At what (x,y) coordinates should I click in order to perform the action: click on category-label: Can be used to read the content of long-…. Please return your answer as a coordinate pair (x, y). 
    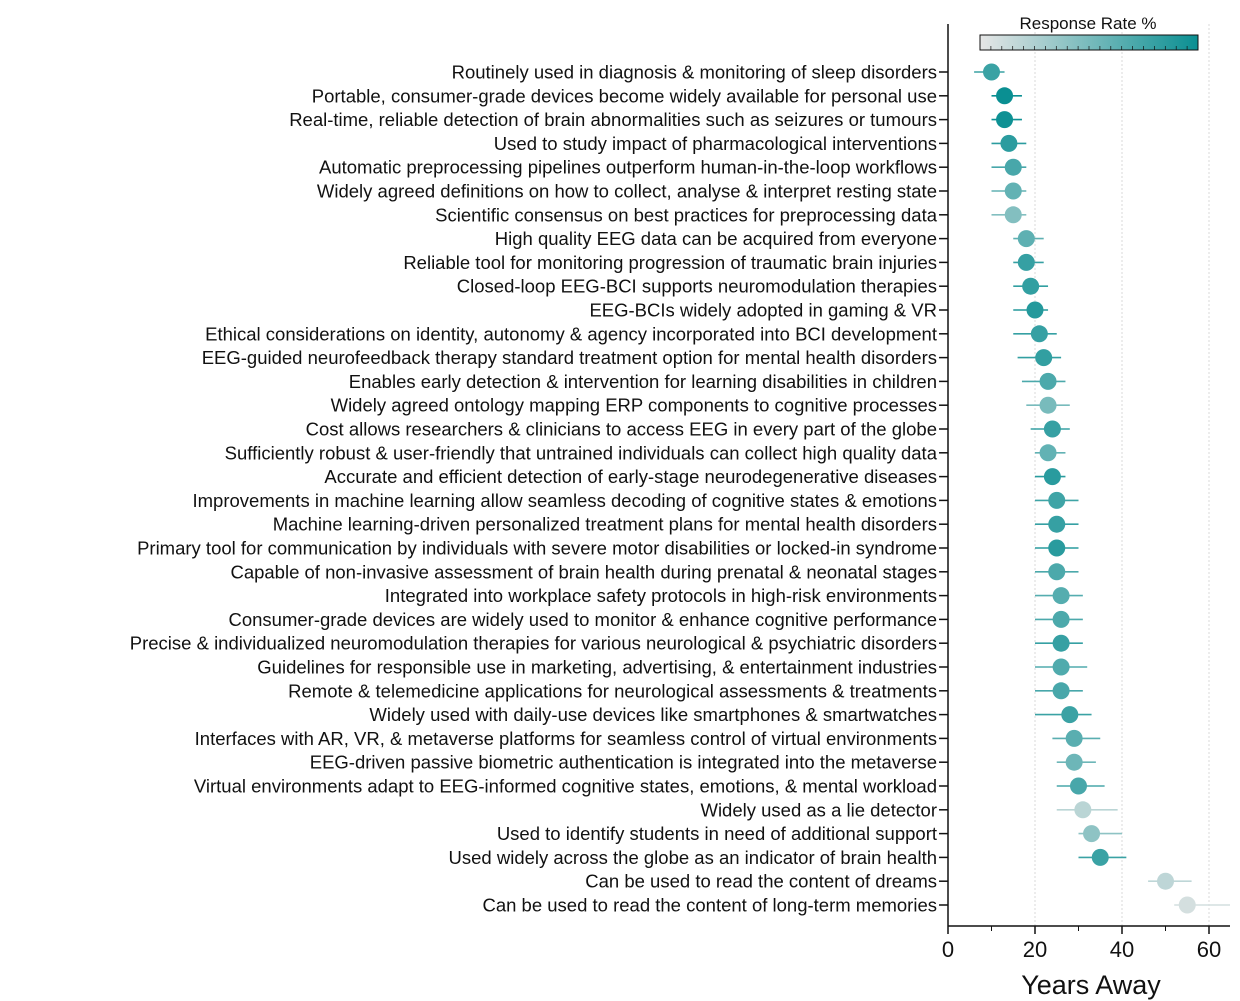
    Looking at the image, I should click on (709, 905).